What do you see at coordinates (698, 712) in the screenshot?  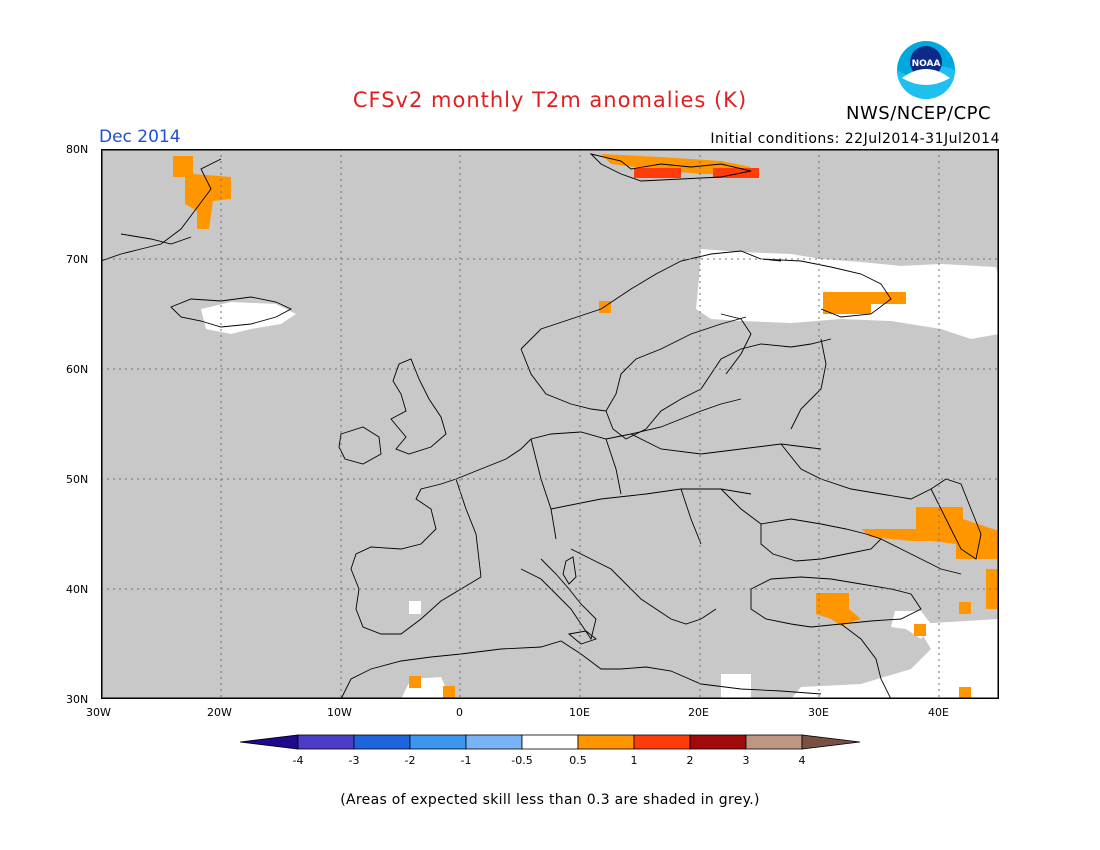 I see `lon-label-20e: 20E` at bounding box center [698, 712].